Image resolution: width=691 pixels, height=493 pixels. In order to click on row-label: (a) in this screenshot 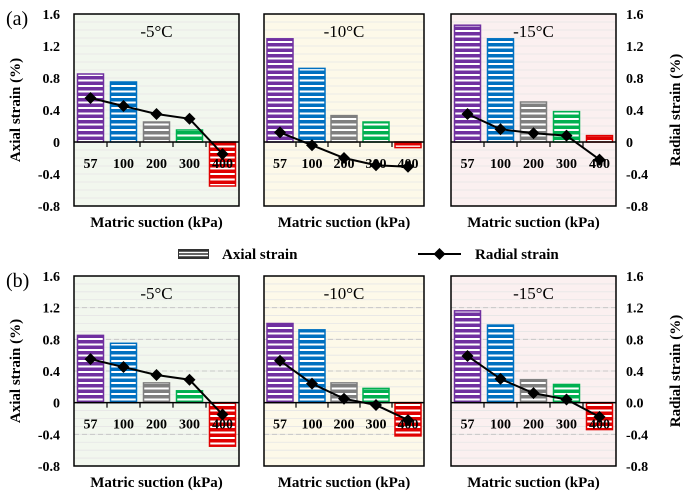, I will do `click(17, 19)`.